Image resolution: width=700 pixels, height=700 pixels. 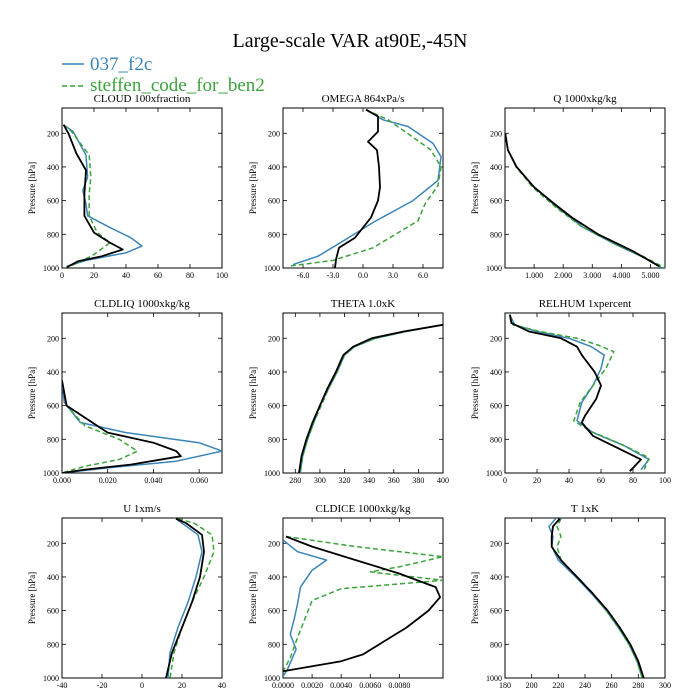 What do you see at coordinates (345, 480) in the screenshot?
I see `x-tick-label: 320` at bounding box center [345, 480].